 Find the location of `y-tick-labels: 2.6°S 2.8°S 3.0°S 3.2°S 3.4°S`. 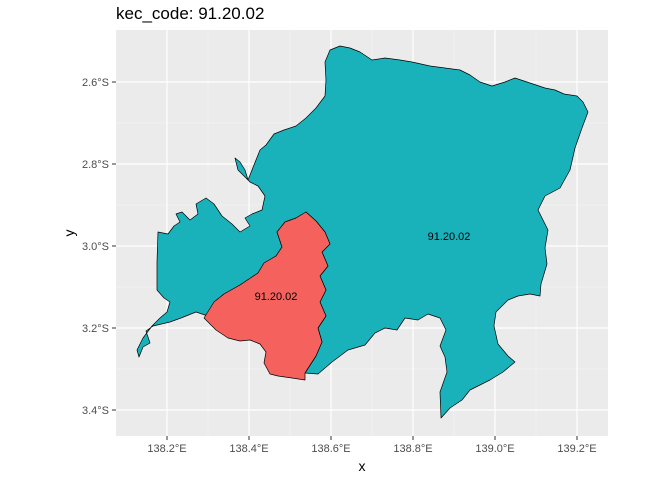

y-tick-labels: 2.6°S 2.8°S 3.0°S 3.2°S 3.4°S is located at coordinates (95, 247).